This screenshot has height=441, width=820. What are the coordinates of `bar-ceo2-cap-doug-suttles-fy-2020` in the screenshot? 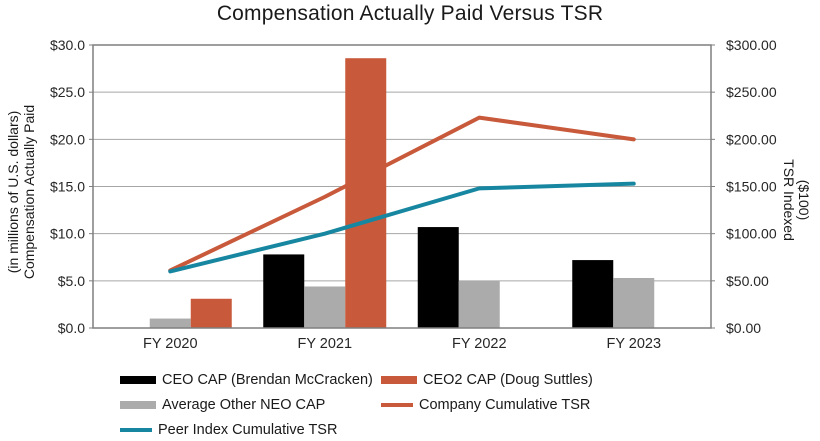 It's located at (211, 313).